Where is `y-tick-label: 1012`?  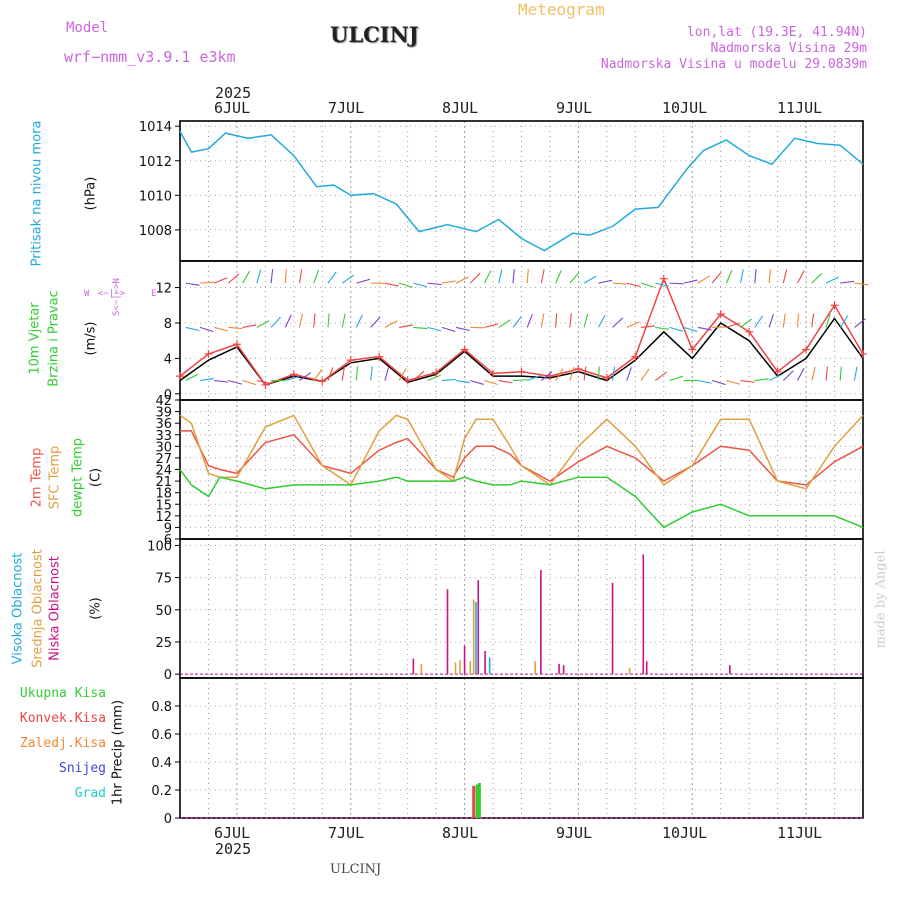
y-tick-label: 1012 is located at coordinates (155, 162).